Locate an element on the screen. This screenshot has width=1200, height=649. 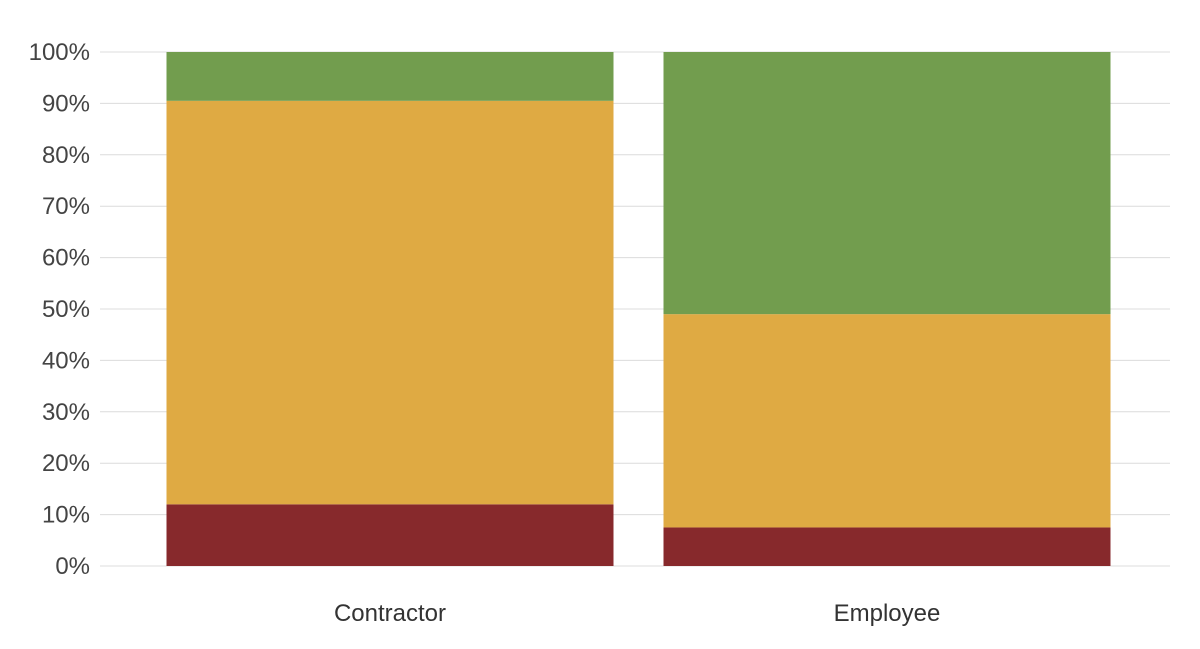
y-tick-label: 50% is located at coordinates (66, 309).